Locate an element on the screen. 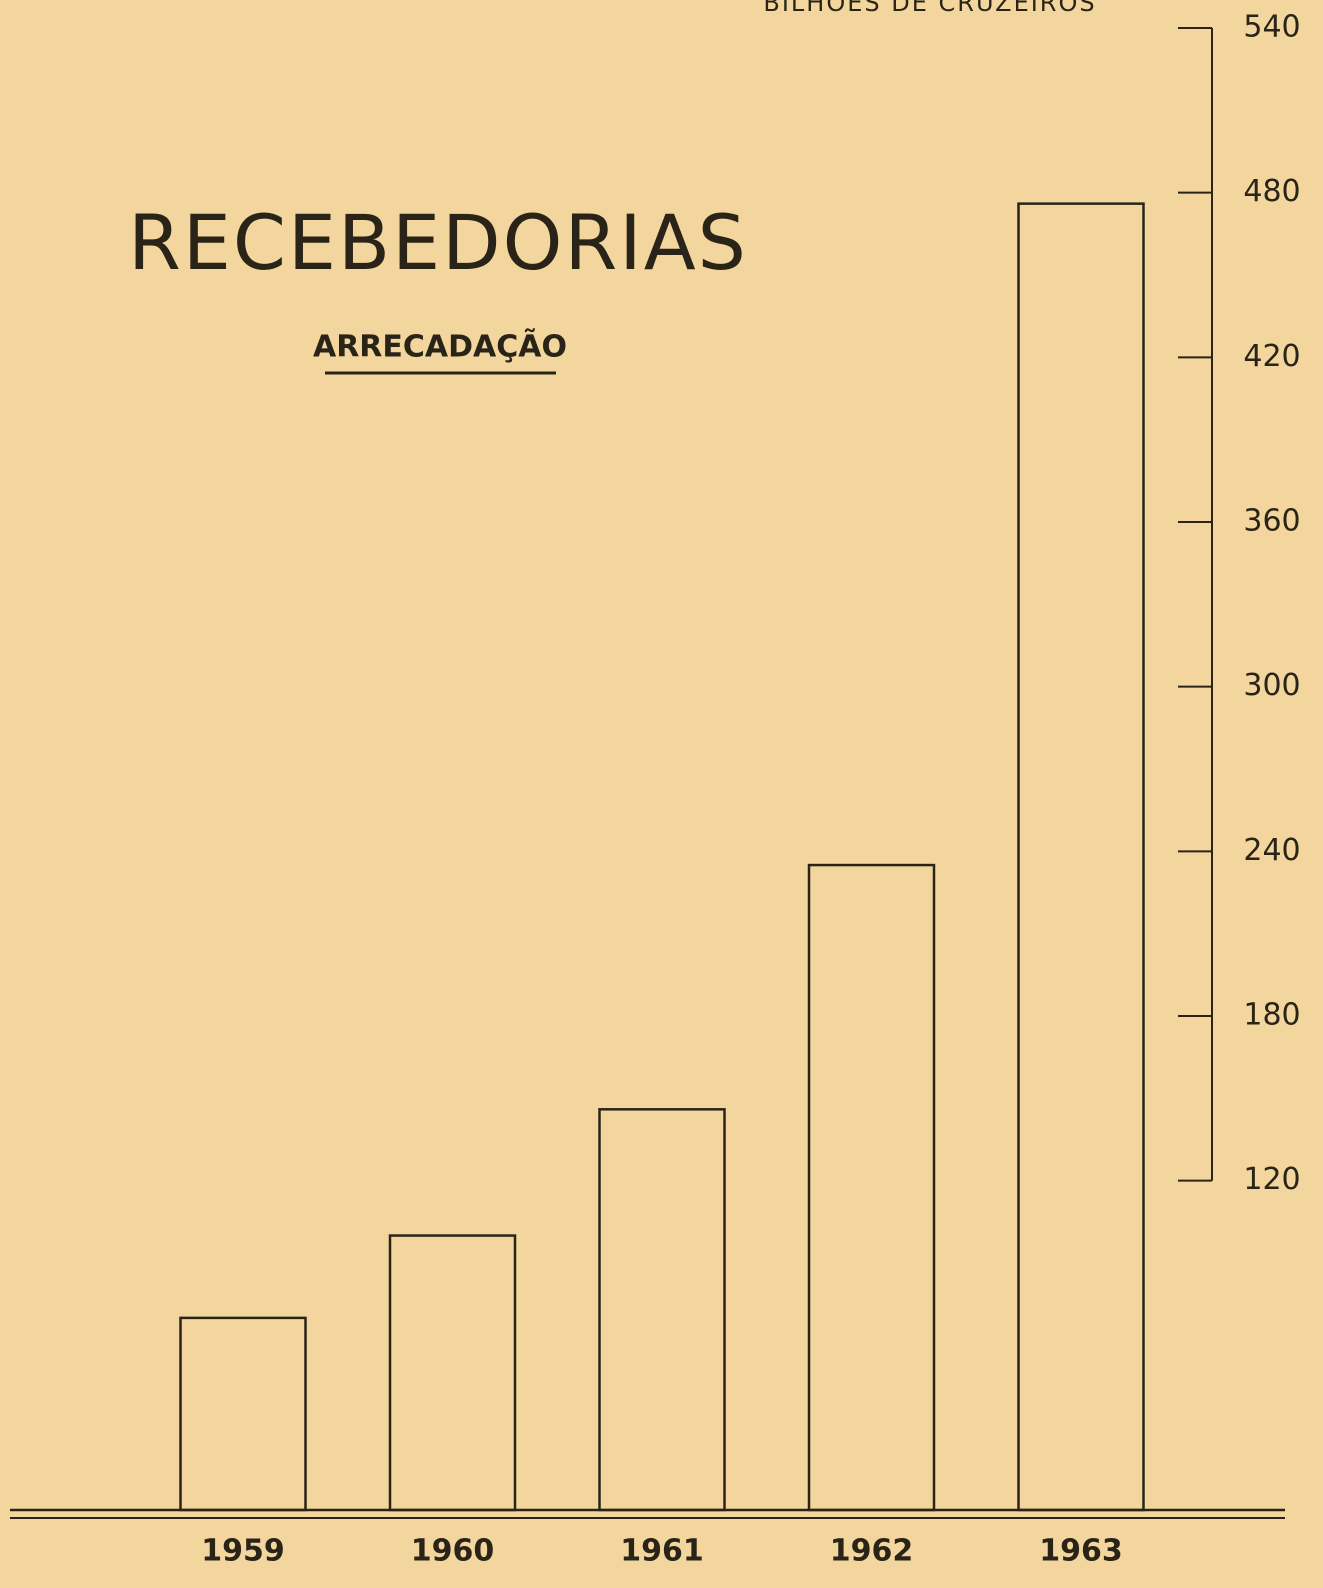  x-tick-label: 1963 is located at coordinates (1081, 1551).